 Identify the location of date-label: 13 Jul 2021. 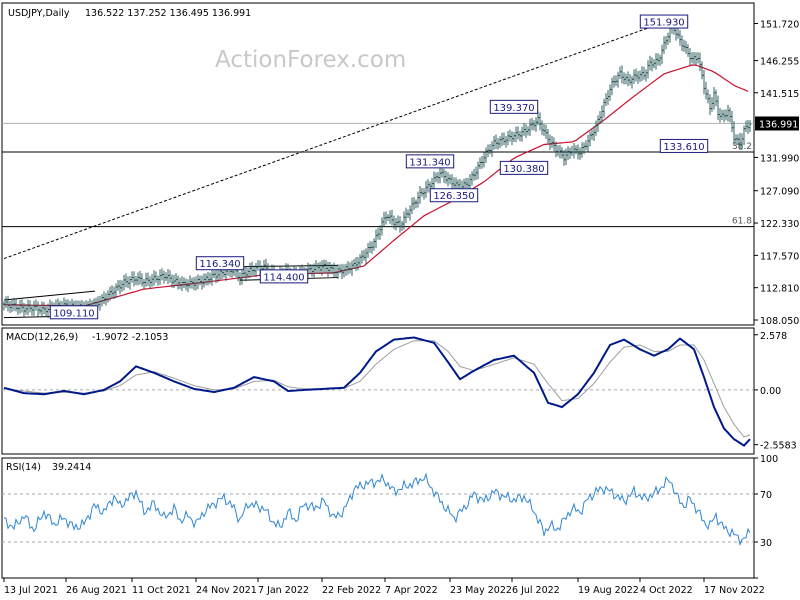
(31, 590).